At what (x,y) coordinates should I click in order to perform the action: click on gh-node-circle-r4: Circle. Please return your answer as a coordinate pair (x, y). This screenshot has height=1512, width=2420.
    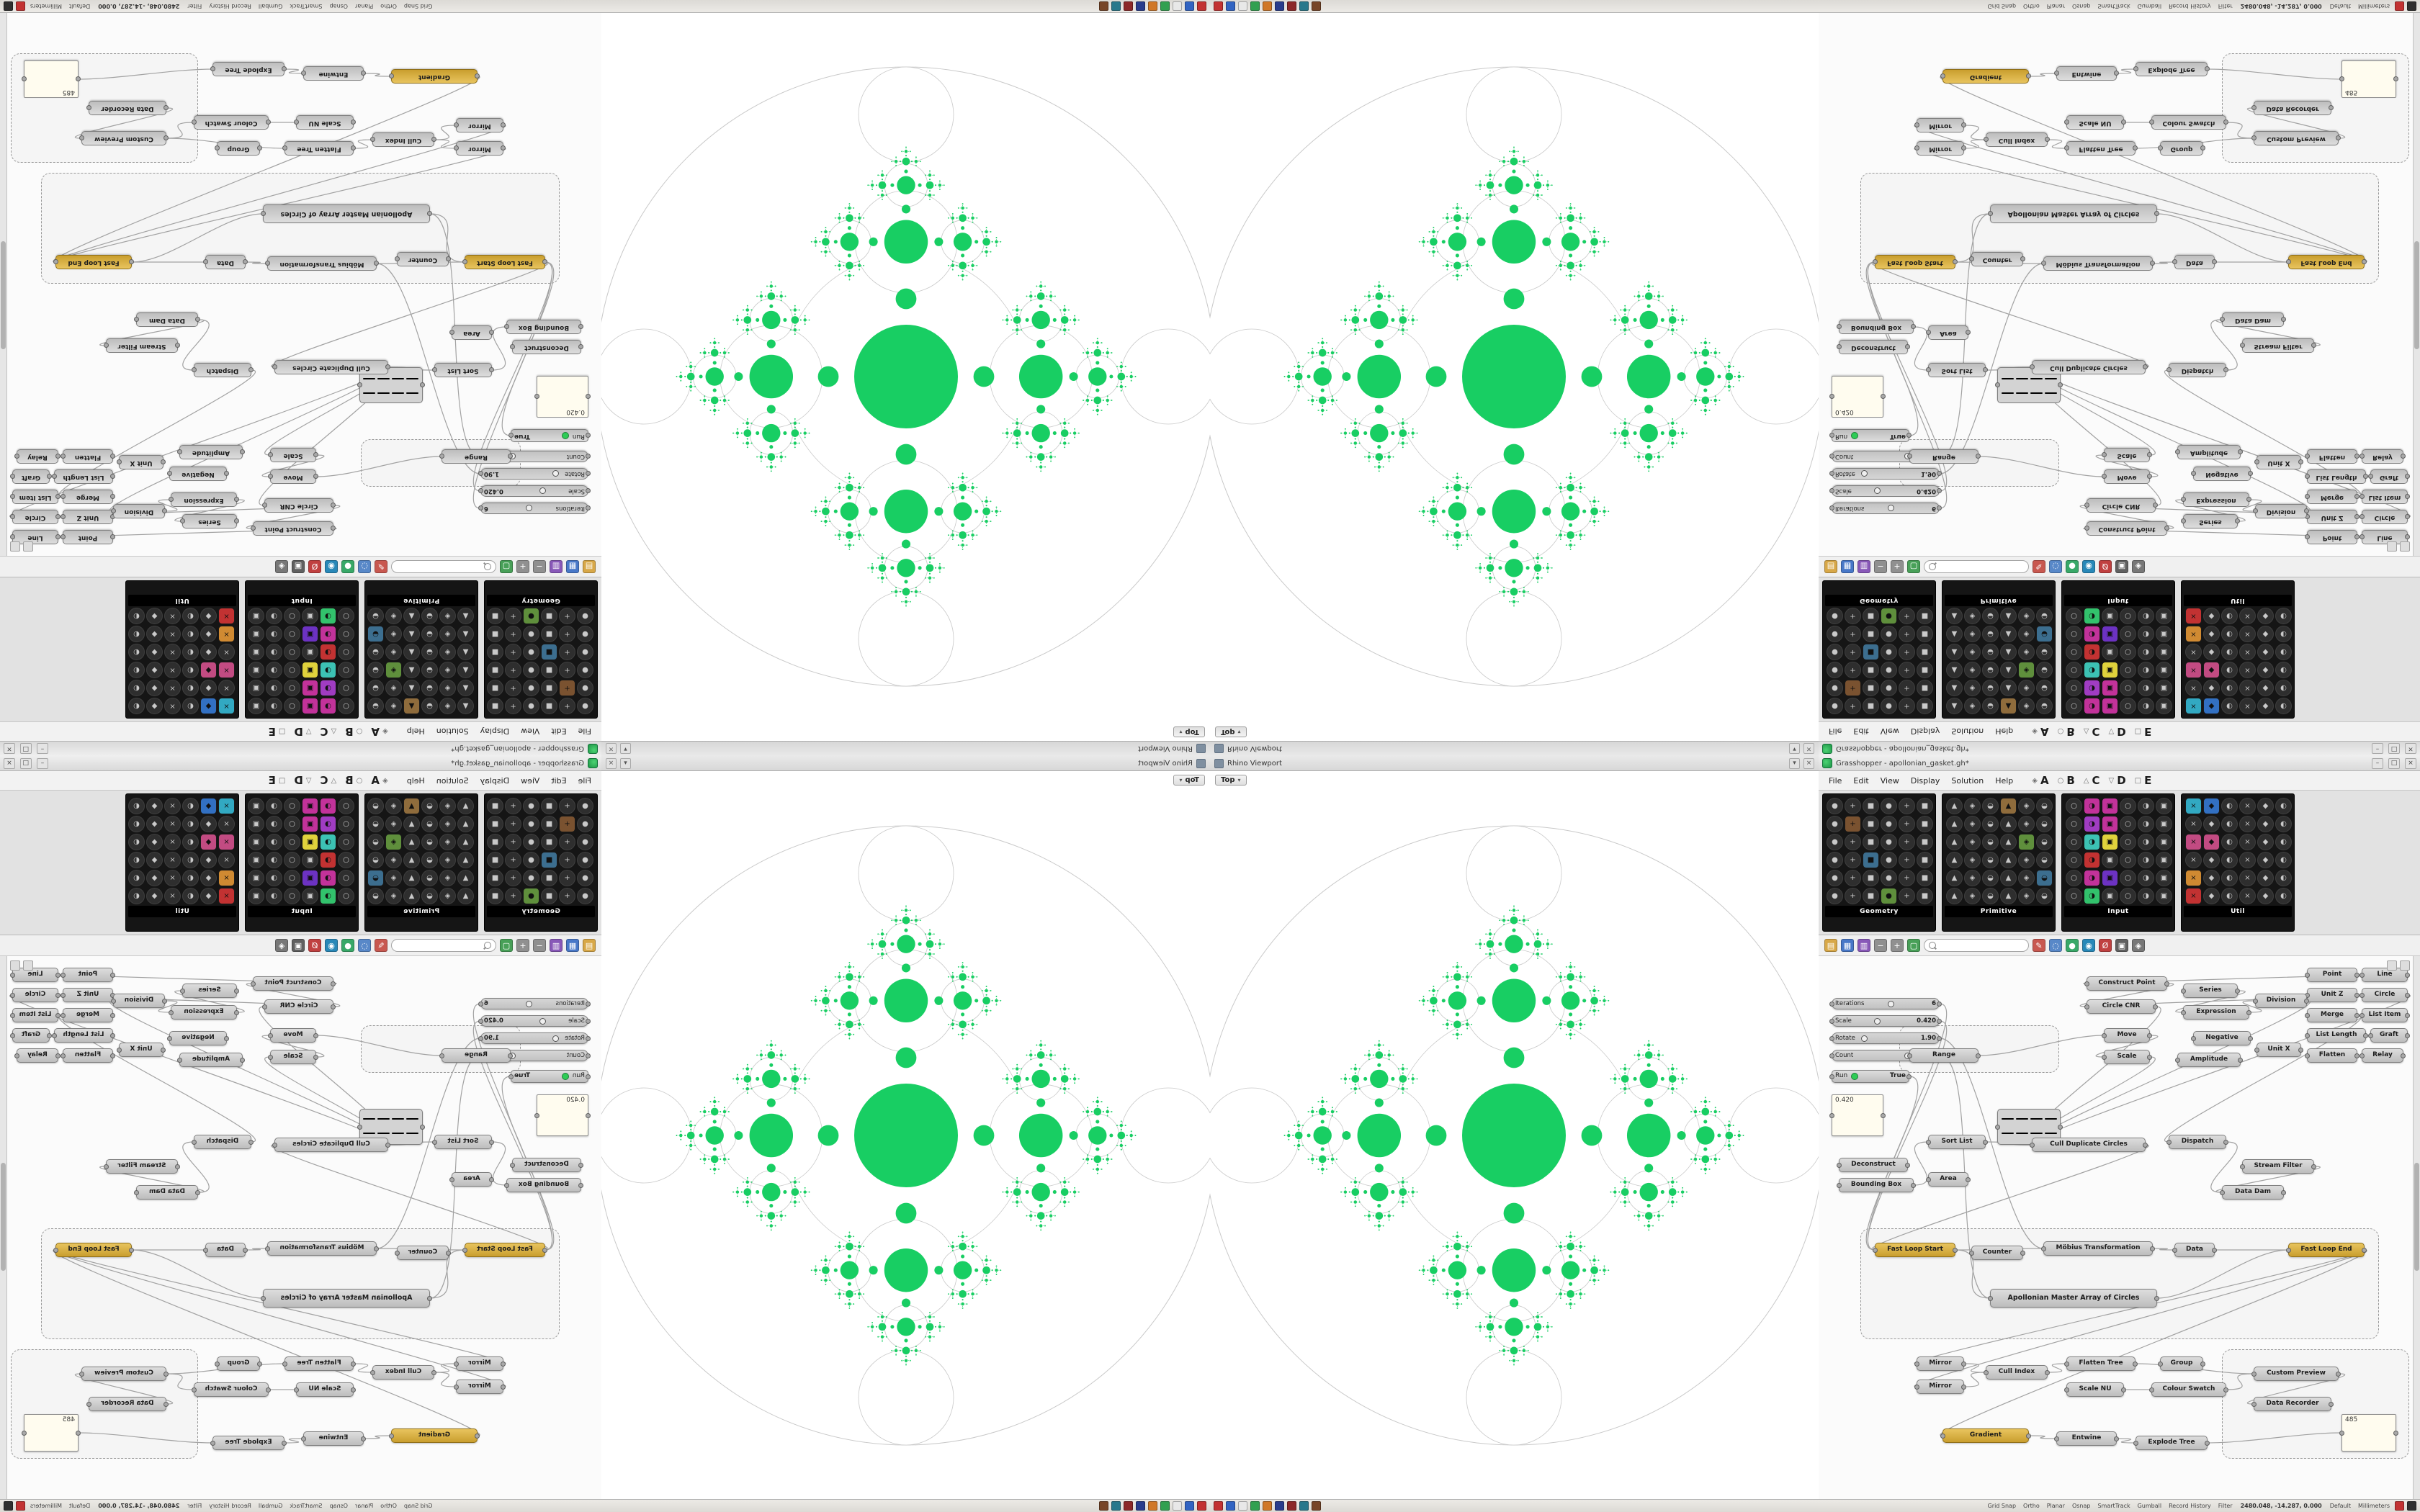
    Looking at the image, I should click on (35, 517).